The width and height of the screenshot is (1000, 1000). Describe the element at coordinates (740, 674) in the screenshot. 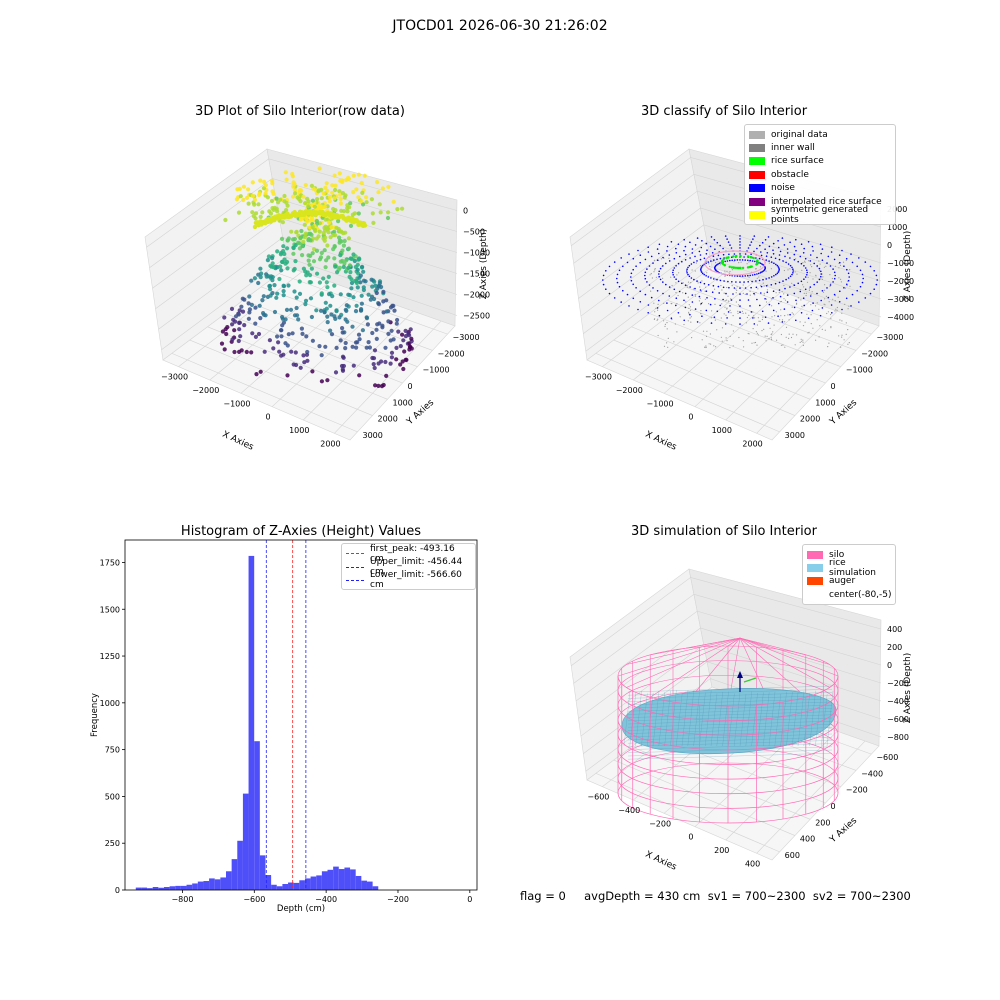

I see `auger-arrow` at that location.